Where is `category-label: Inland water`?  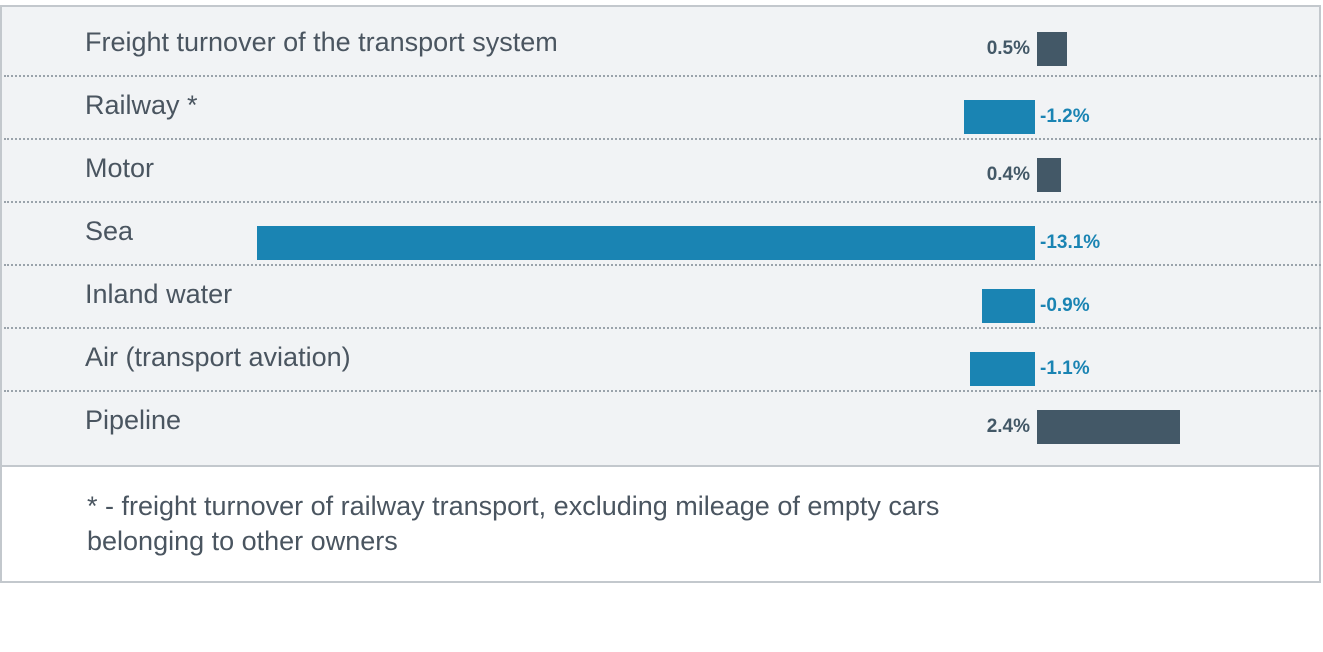 category-label: Inland water is located at coordinates (159, 294).